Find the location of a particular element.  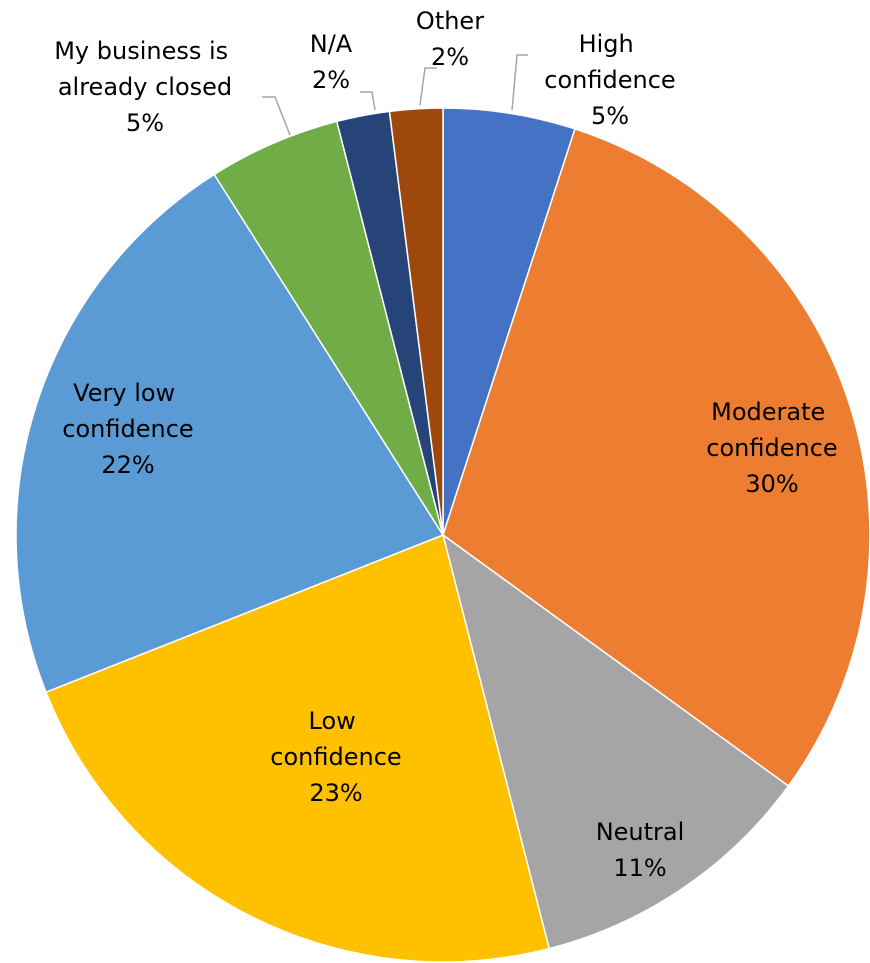

slice-value-label: 30% is located at coordinates (771, 484).